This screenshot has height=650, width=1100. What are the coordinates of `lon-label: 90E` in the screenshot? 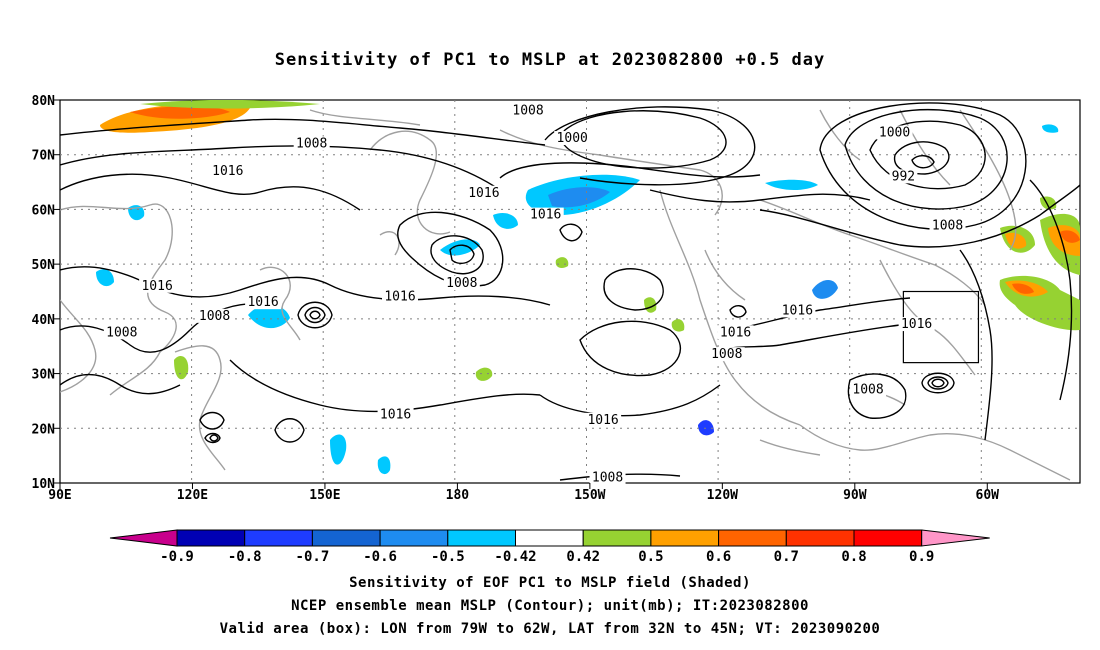 It's located at (59, 495).